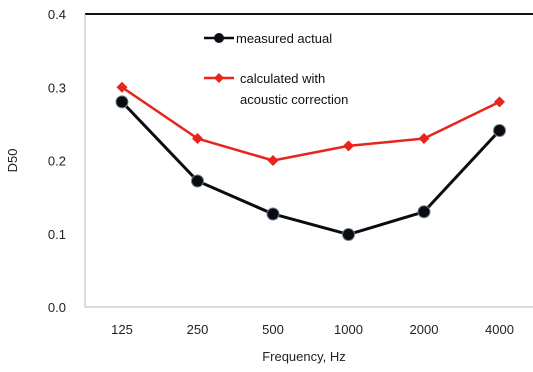 This screenshot has height=372, width=533. I want to click on y-tick-labels: 0.0 0.1 0.2 0.3 0.4, so click(57, 161).